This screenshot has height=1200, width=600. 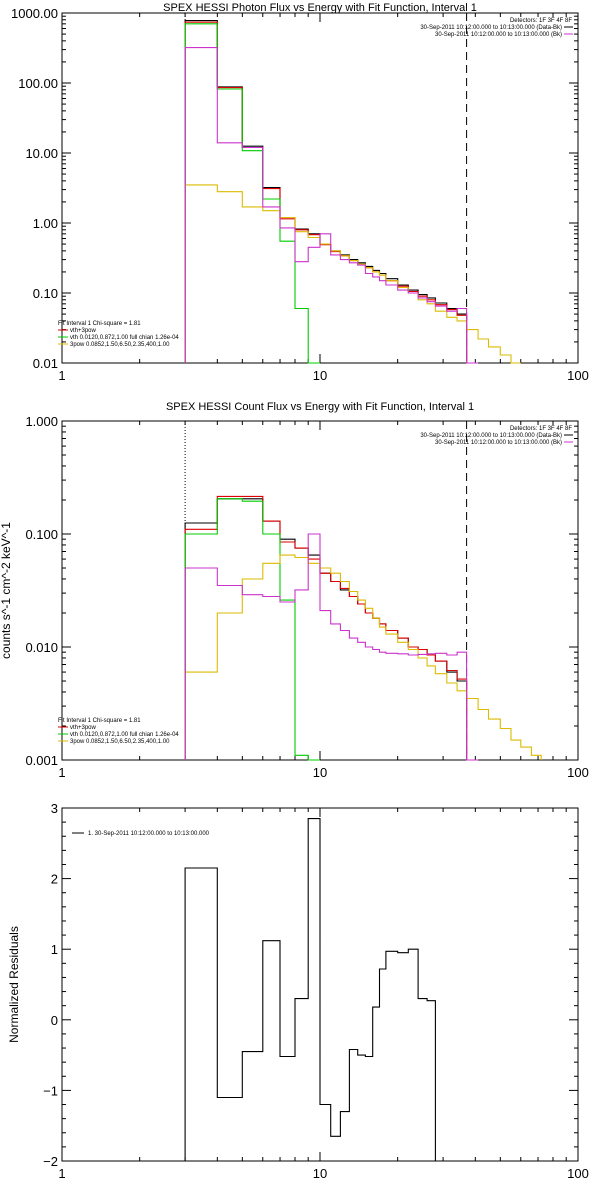 What do you see at coordinates (45, 363) in the screenshot?
I see `y-tick-label: 0.01` at bounding box center [45, 363].